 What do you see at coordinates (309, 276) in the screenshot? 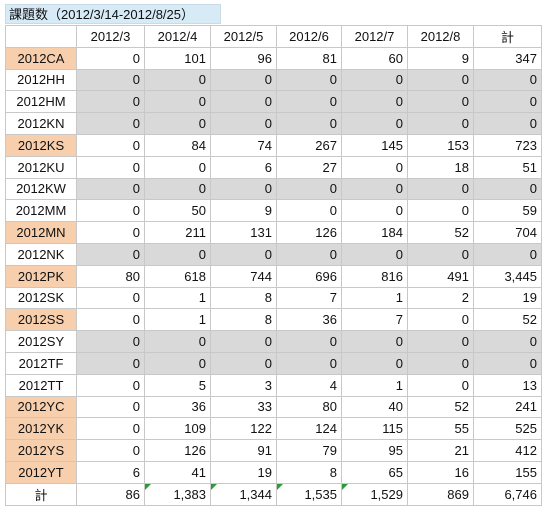
I see `value-cell: 696` at bounding box center [309, 276].